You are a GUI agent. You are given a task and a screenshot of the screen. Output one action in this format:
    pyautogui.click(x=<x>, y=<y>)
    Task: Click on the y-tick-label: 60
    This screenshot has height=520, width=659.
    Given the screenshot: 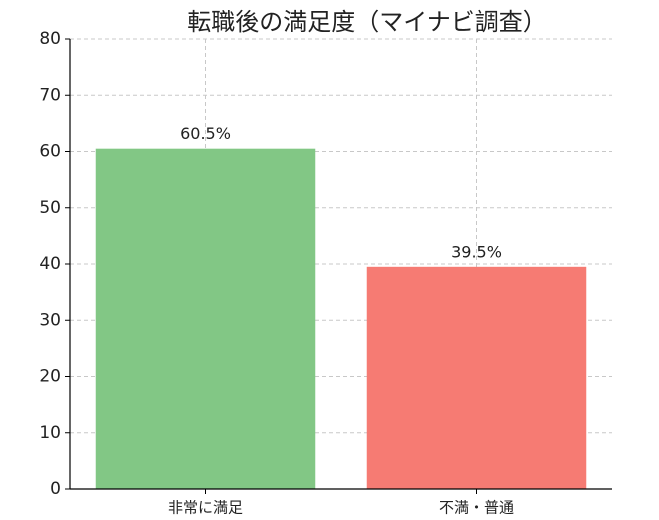 What is the action you would take?
    pyautogui.click(x=50, y=152)
    